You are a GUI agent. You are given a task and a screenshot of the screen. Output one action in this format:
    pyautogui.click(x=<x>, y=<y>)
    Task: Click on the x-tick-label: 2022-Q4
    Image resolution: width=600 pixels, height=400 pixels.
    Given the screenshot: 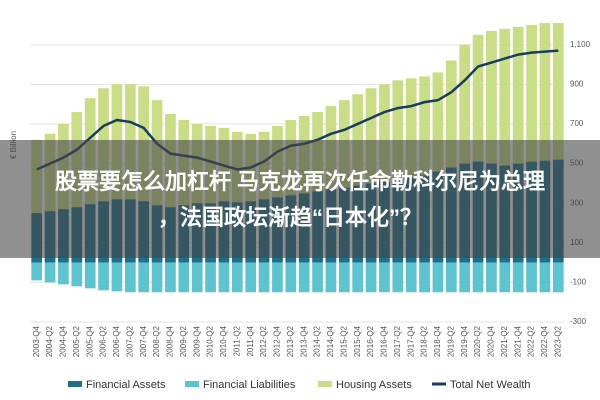 What is the action you would take?
    pyautogui.click(x=544, y=341)
    